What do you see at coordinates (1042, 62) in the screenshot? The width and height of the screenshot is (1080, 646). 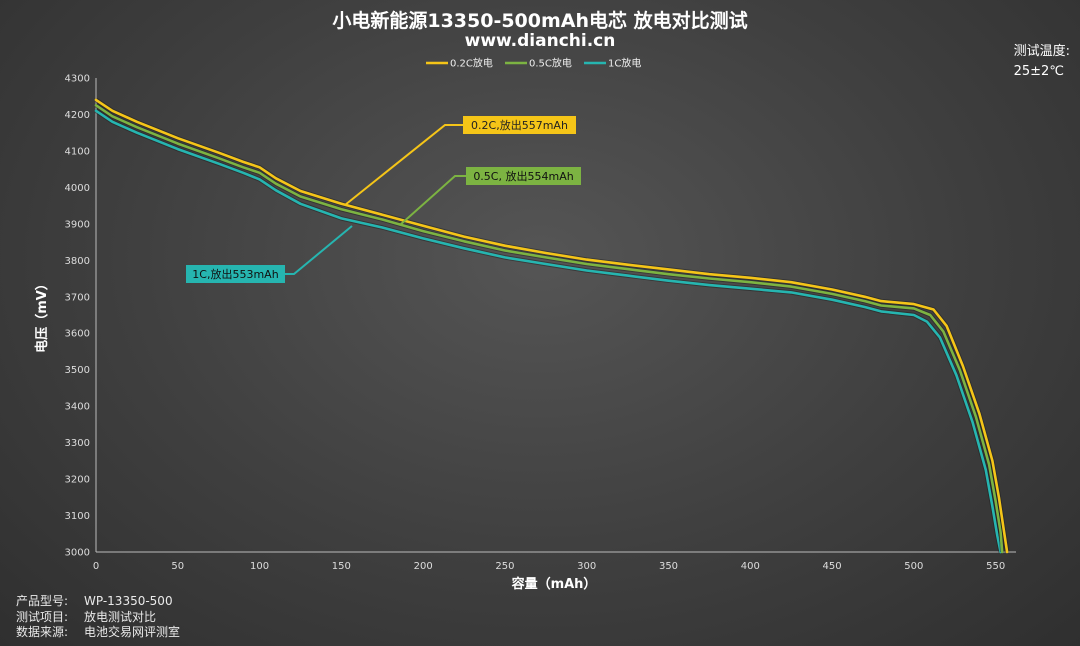 I see `test-temperature: 测试温度: 25±2℃` at bounding box center [1042, 62].